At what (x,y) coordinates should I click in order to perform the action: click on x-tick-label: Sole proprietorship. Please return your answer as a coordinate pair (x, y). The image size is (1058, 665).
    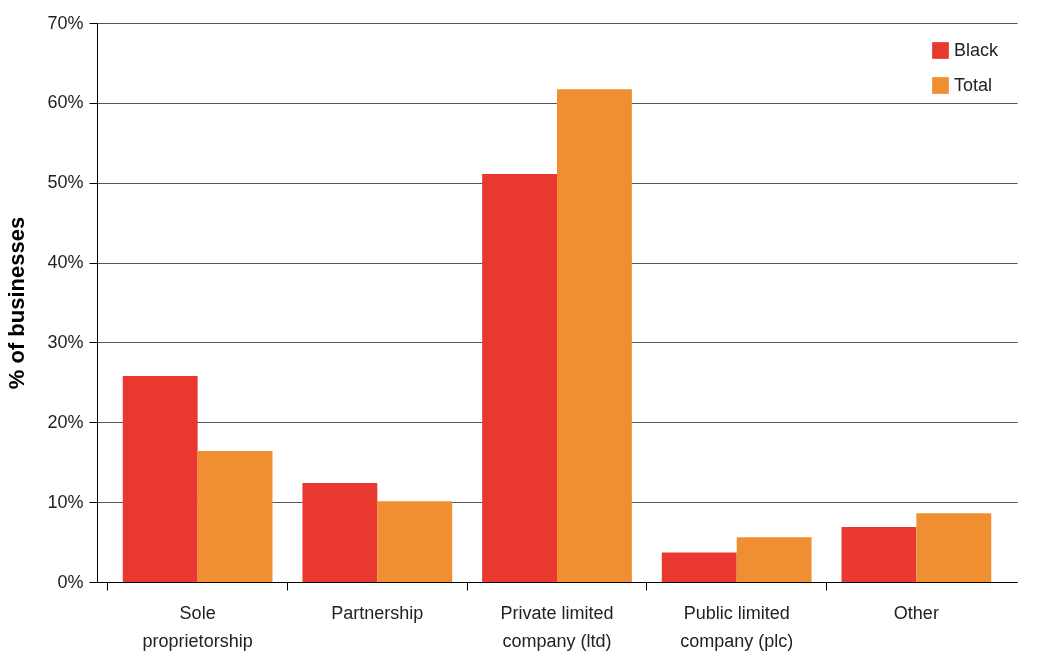
    Looking at the image, I should click on (197, 626).